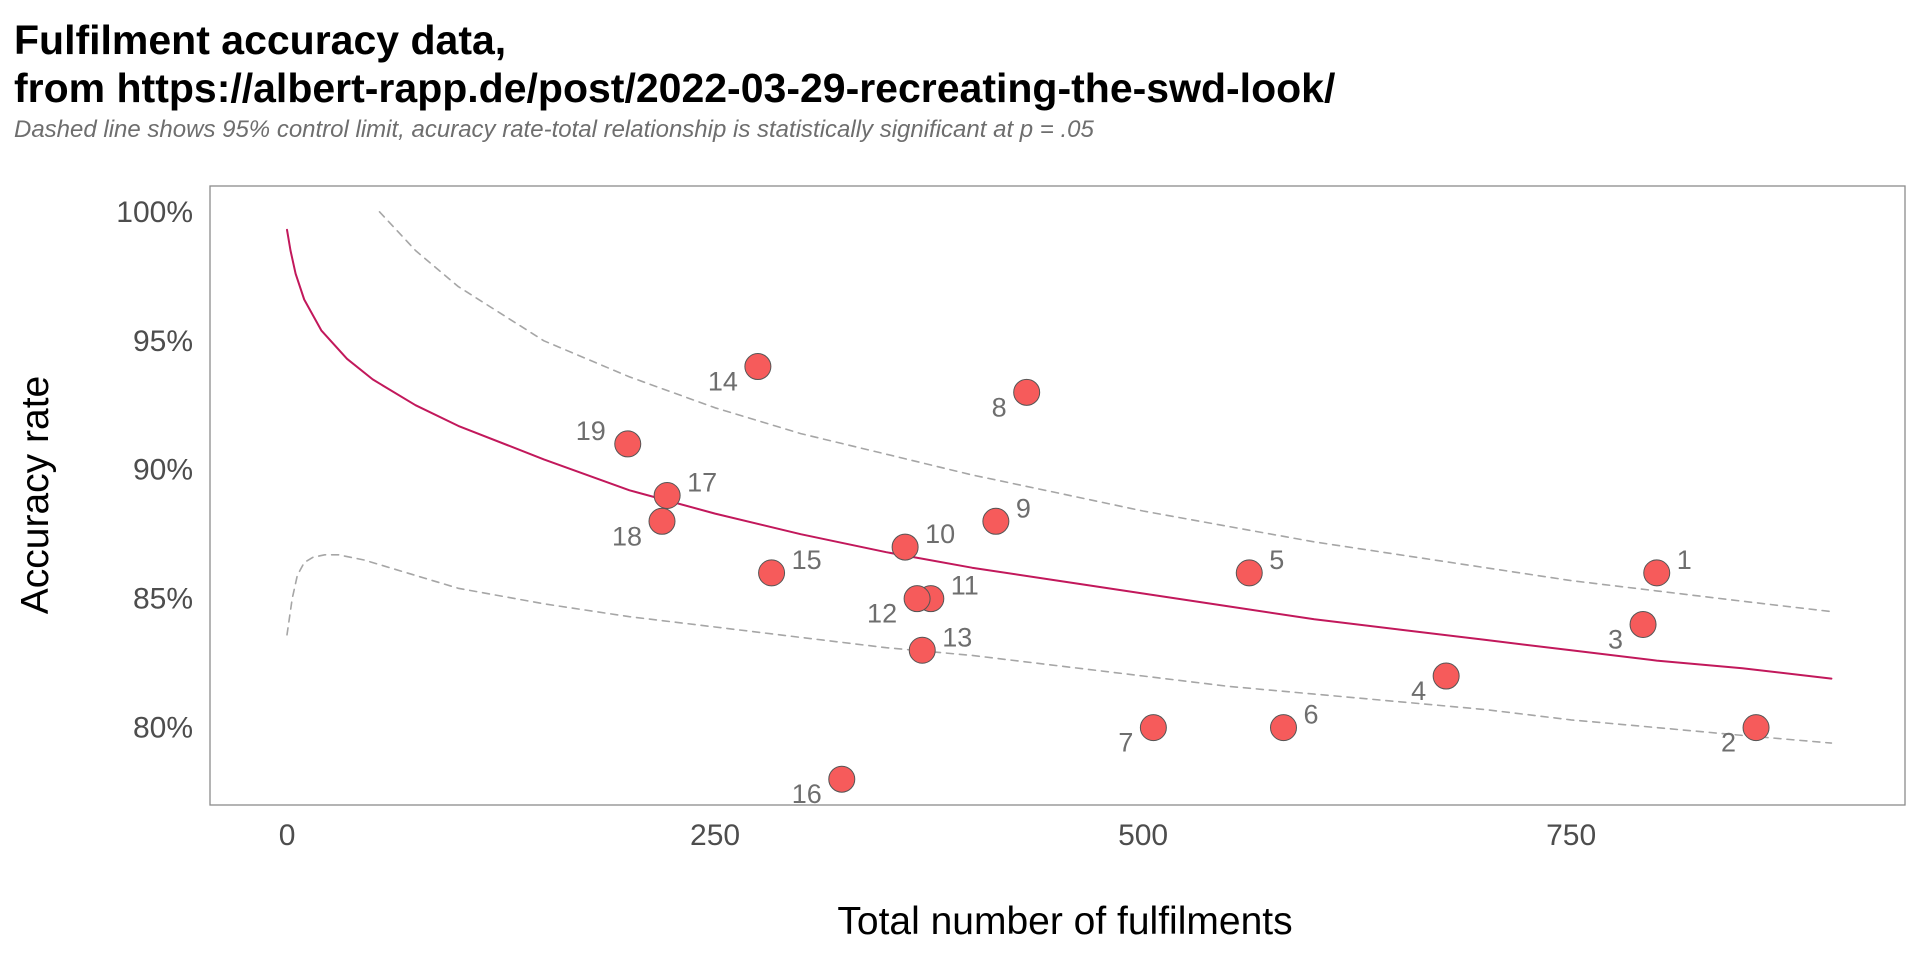 The image size is (1920, 960). What do you see at coordinates (999, 407) in the screenshot?
I see `data-point-label: 8` at bounding box center [999, 407].